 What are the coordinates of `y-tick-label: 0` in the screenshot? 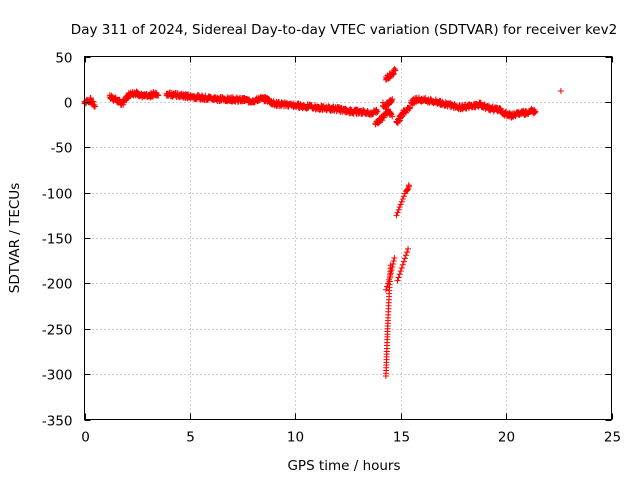 It's located at (68, 104).